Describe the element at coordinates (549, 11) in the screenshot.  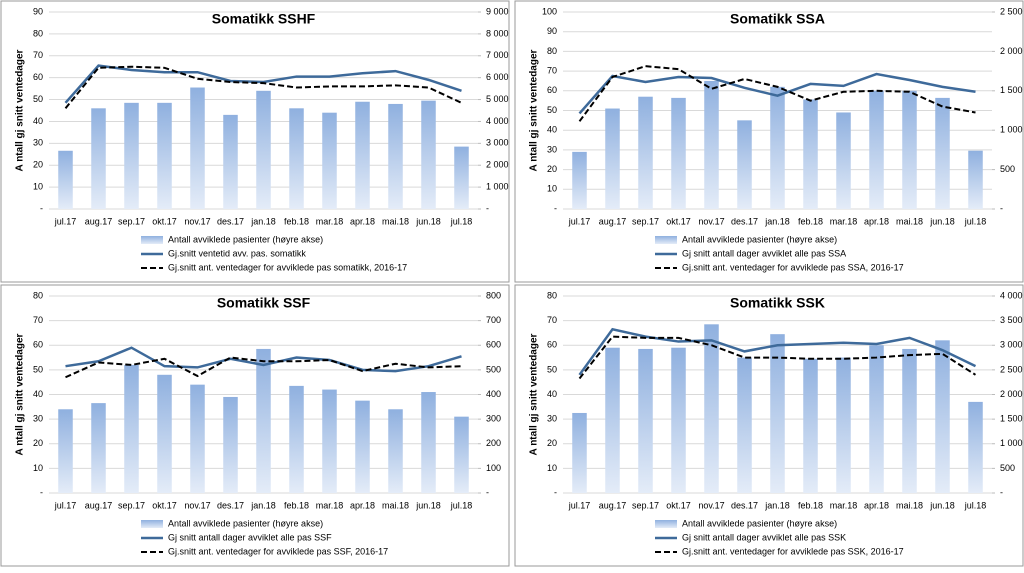
I see `y-tick-label: 100` at that location.